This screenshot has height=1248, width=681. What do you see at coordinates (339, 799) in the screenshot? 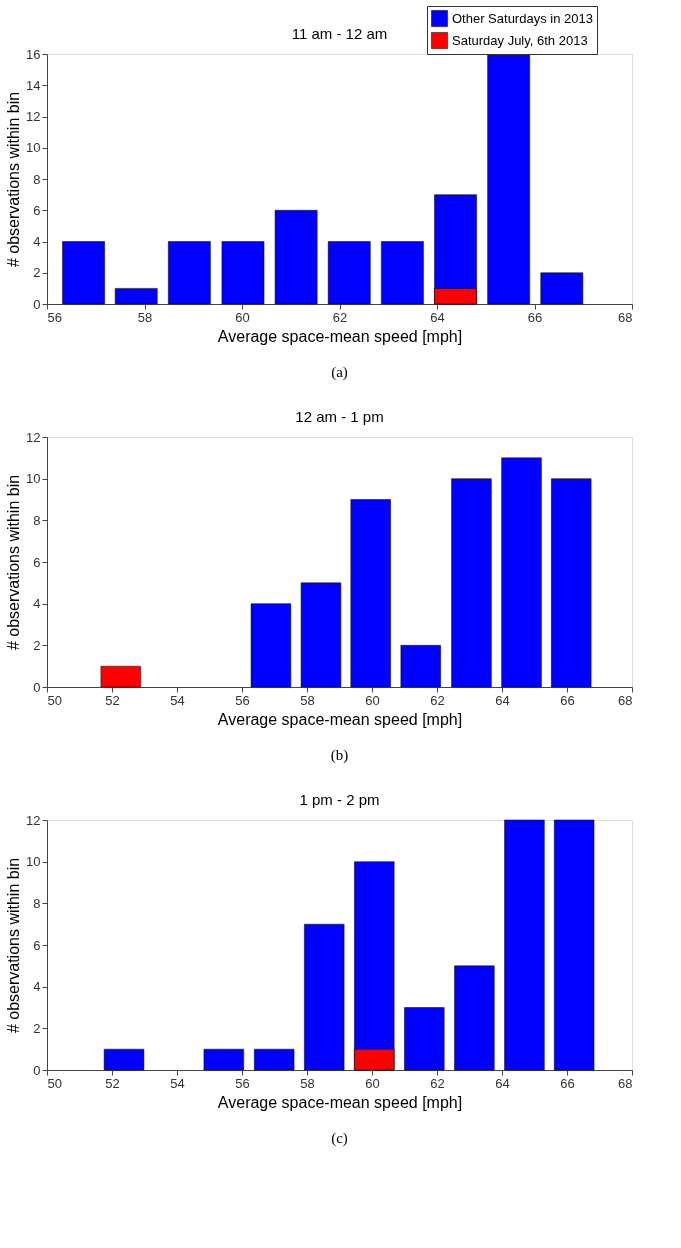
I see `chart-title: 1 pm - 2 pm` at bounding box center [339, 799].